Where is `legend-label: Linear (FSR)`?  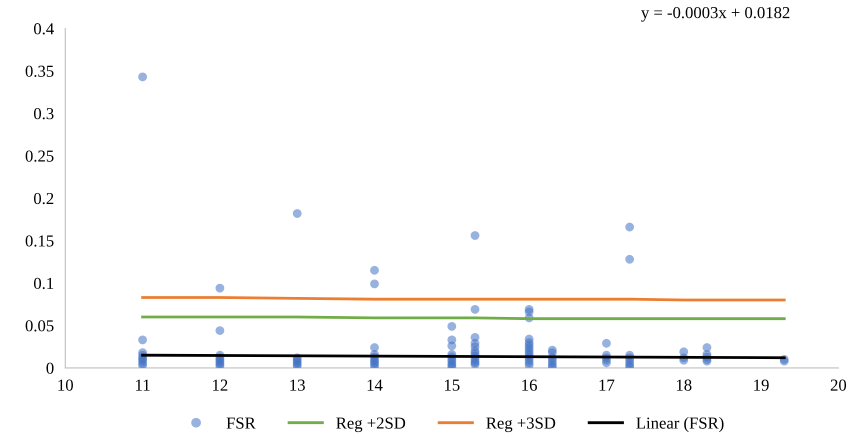 legend-label: Linear (FSR) is located at coordinates (680, 424).